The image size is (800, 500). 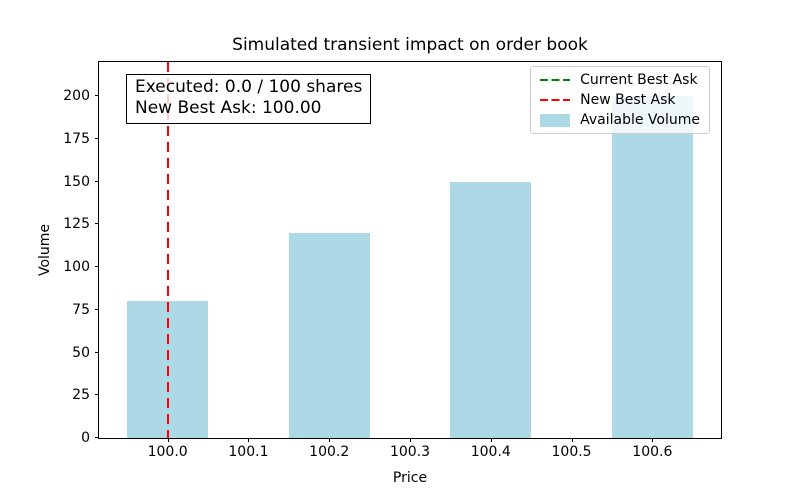 I want to click on legend-swatch-available-volume, so click(x=555, y=120).